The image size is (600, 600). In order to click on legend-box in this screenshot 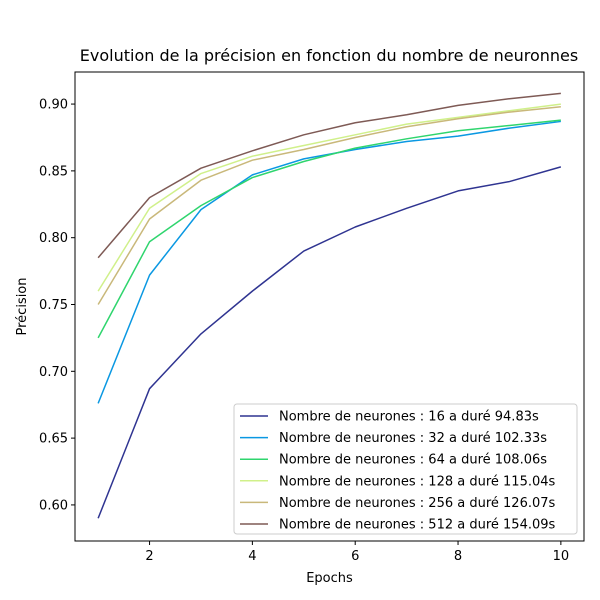, I will do `click(405, 469)`.